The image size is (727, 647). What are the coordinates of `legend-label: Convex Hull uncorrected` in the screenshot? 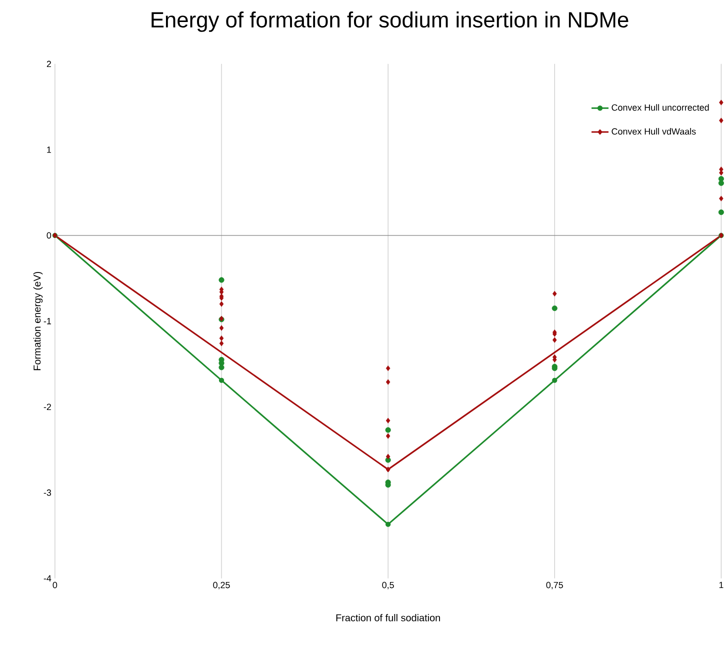 It's located at (660, 107).